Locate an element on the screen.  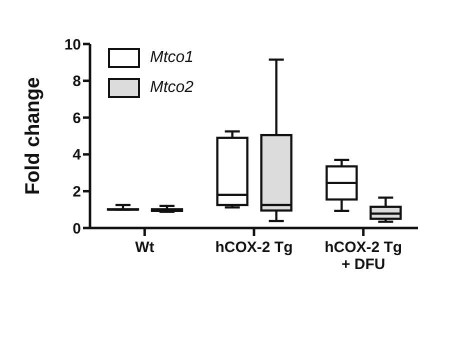
x-tick-label: hCOX-2 Tg + DFU is located at coordinates (363, 256).